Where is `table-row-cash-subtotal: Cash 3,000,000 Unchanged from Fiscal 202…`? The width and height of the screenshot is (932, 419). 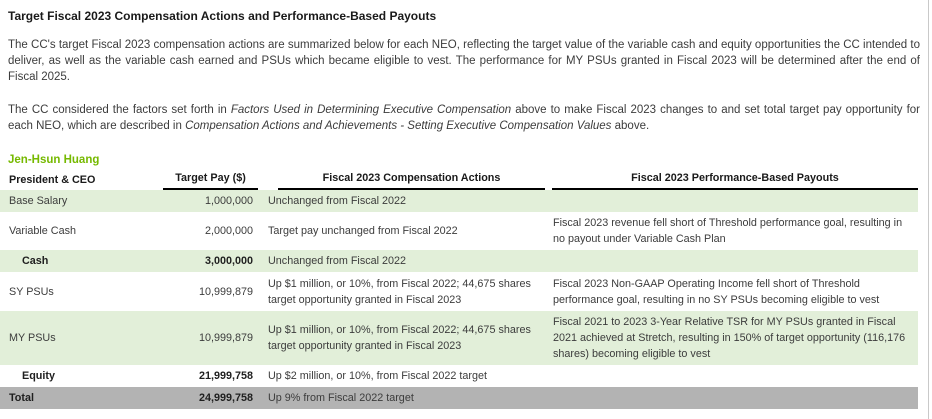 table-row-cash-subtotal: Cash 3,000,000 Unchanged from Fiscal 202… is located at coordinates (459, 261).